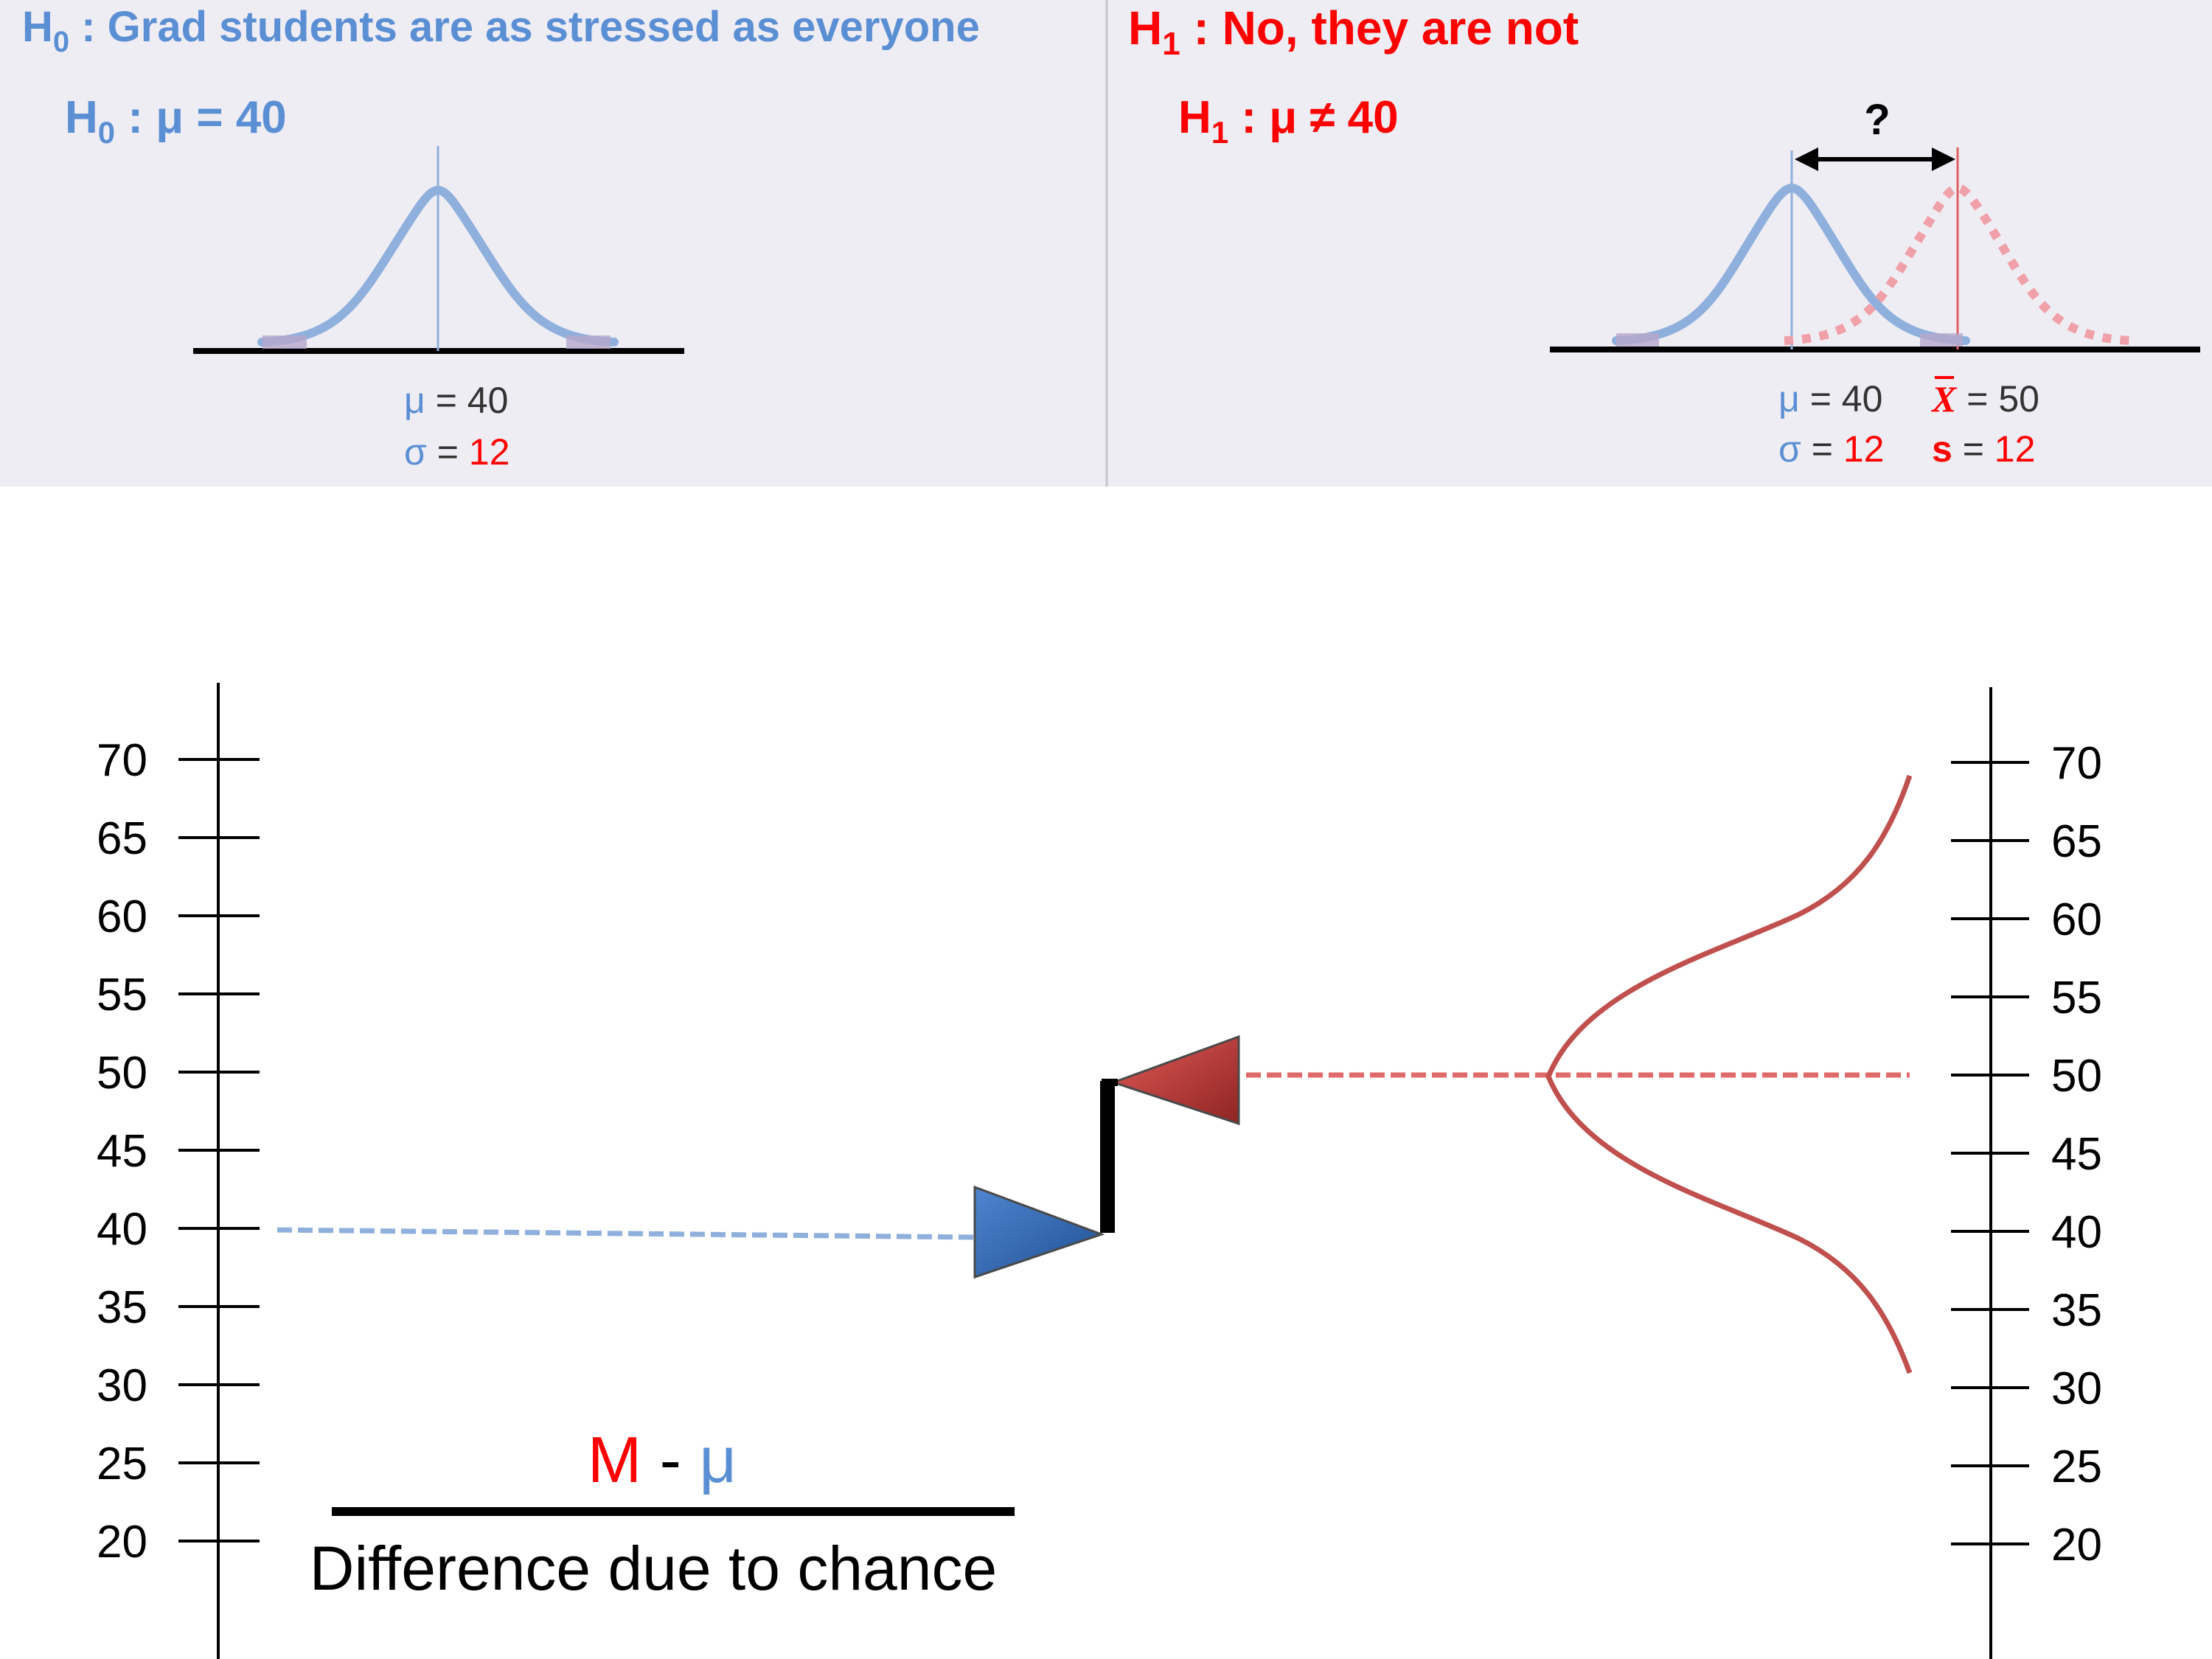 The height and width of the screenshot is (1659, 2212). Describe the element at coordinates (2076, 998) in the screenshot. I see `right-tick-label: 55` at that location.